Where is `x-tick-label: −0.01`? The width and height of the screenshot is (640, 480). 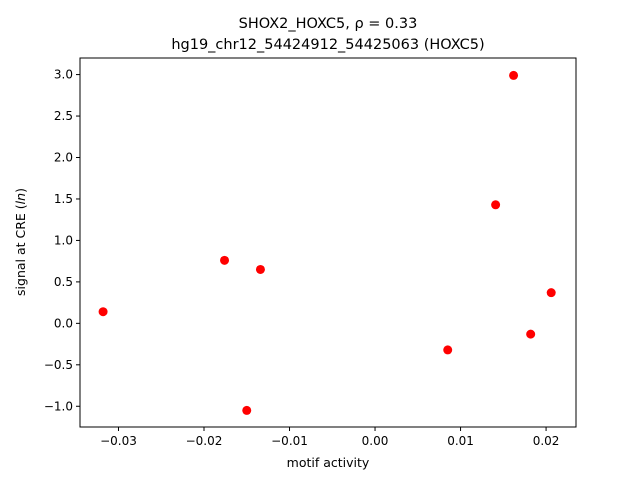 x-tick-label: −0.01 is located at coordinates (289, 441).